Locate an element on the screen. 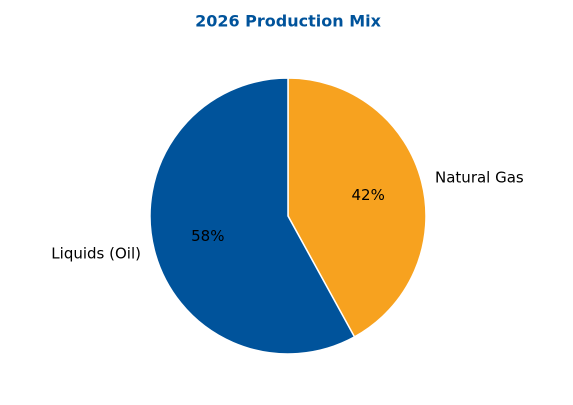  chart-title: 2026 Production Mix is located at coordinates (288, 21).